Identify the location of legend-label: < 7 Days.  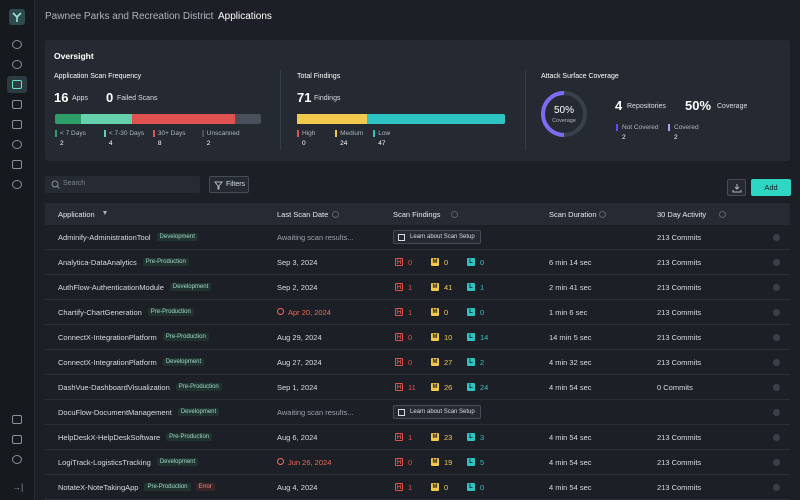
(73, 133).